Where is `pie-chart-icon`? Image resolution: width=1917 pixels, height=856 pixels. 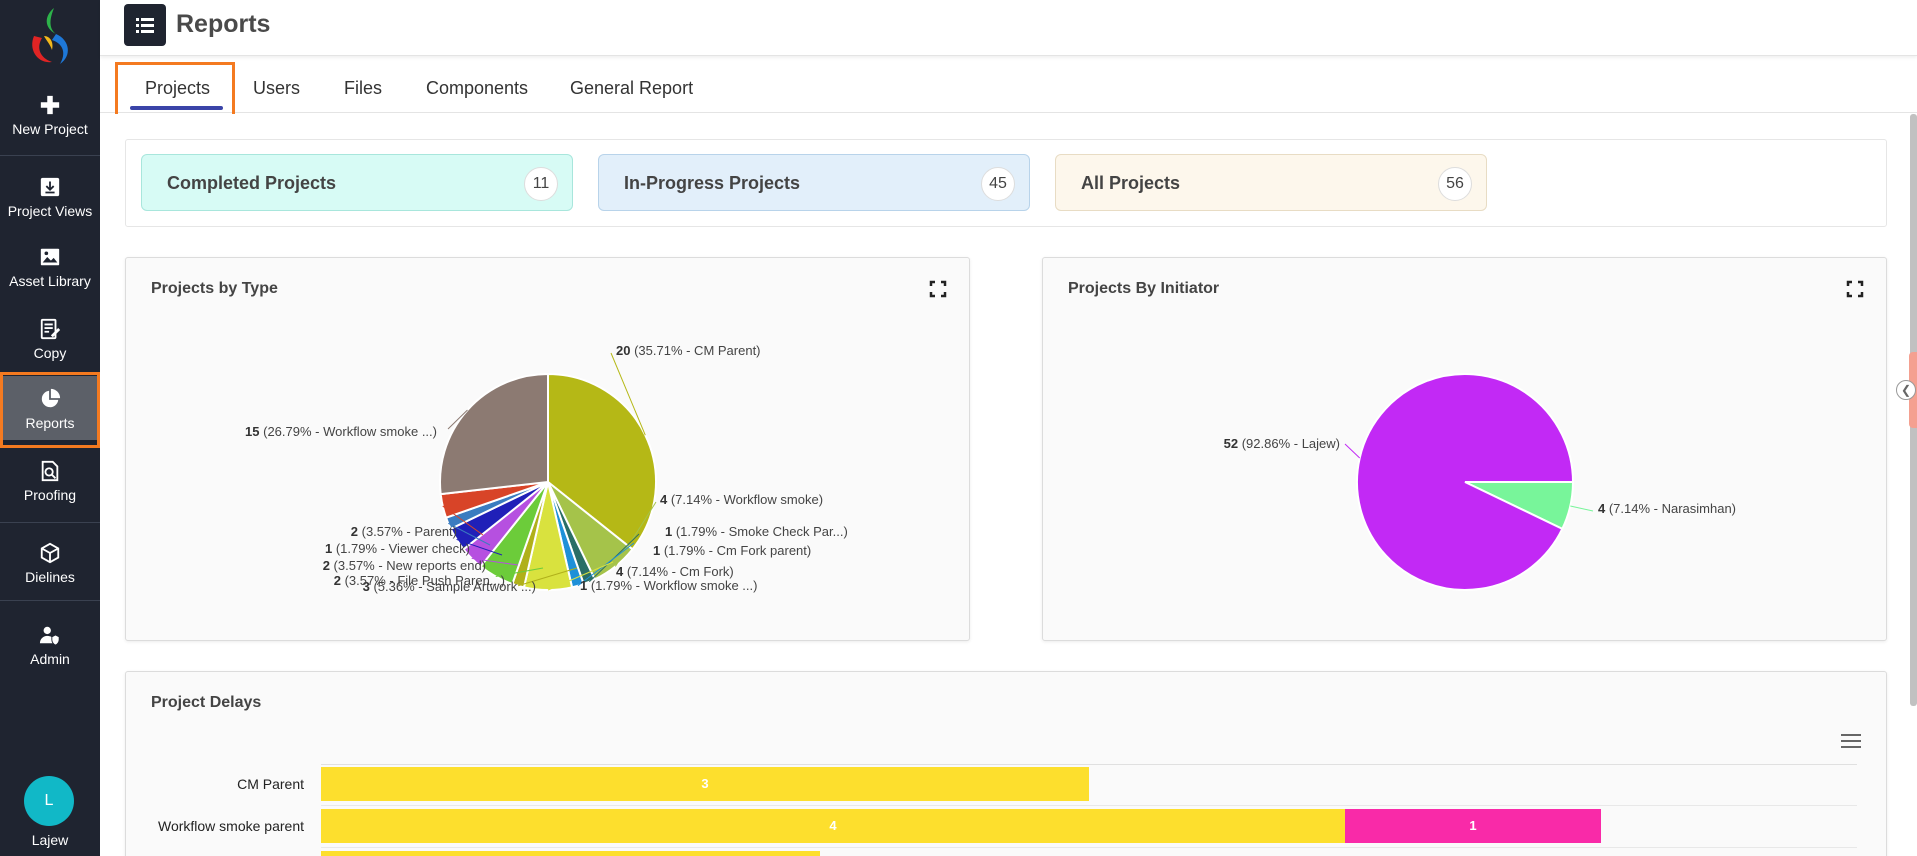
pie-chart-icon is located at coordinates (51, 398).